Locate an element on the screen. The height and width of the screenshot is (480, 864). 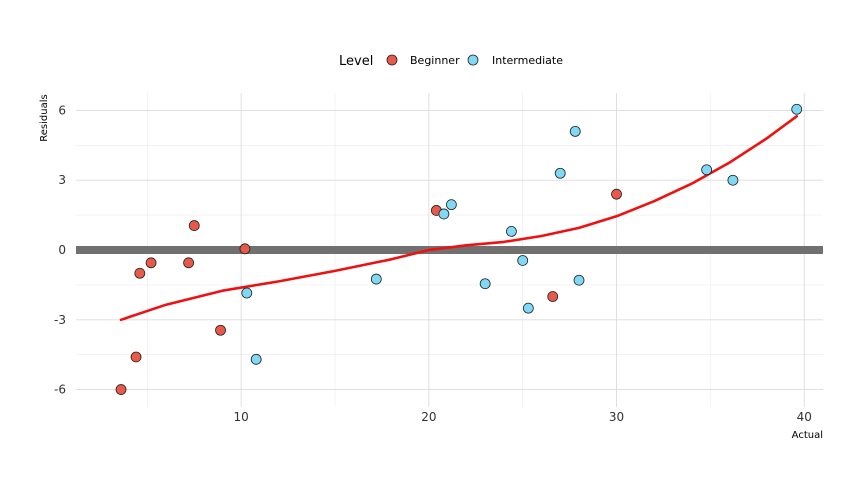
x-tick-label: 20 is located at coordinates (428, 417).